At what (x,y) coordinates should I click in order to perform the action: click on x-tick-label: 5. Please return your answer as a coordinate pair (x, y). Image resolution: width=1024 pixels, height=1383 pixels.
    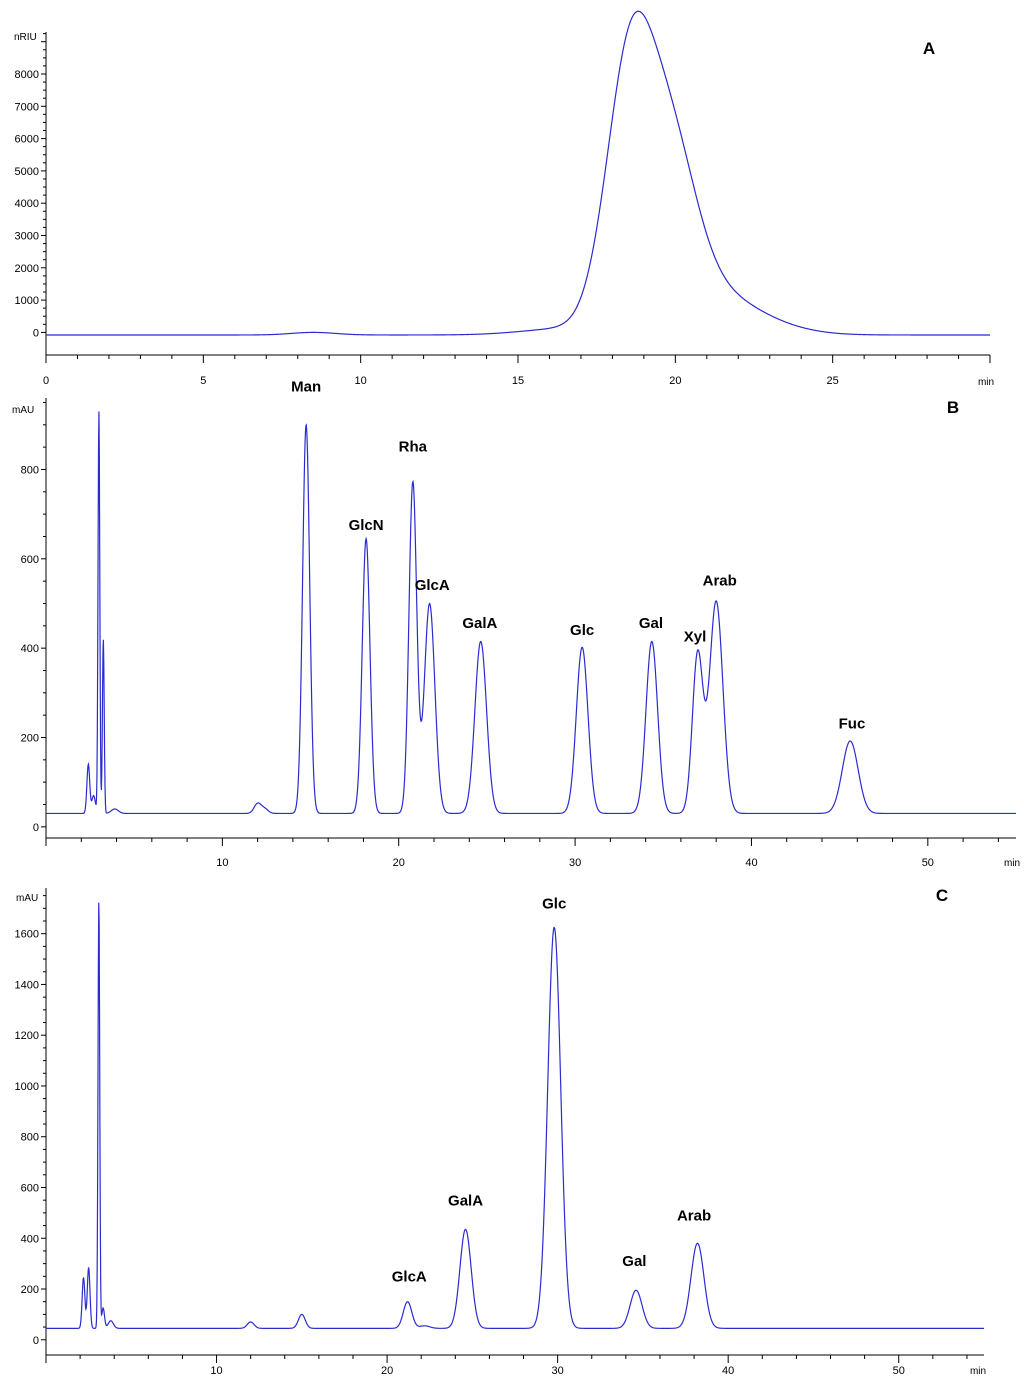
    Looking at the image, I should click on (203, 381).